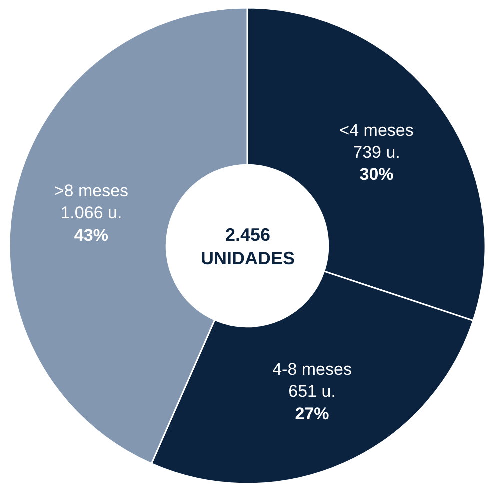 The width and height of the screenshot is (489, 488). What do you see at coordinates (91, 224) in the screenshot?
I see `data-label: 1.066 u. 43%` at bounding box center [91, 224].